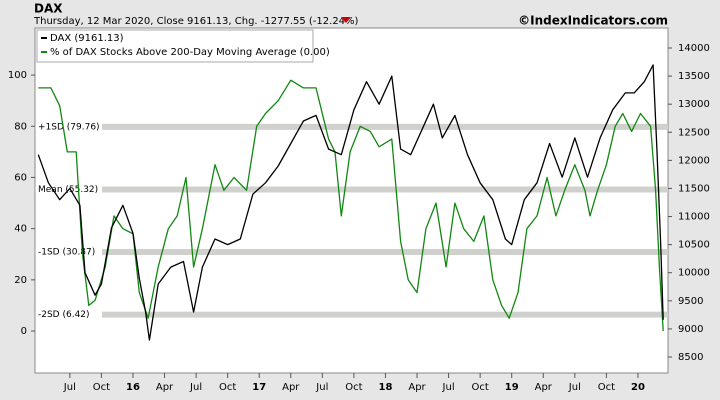 The height and width of the screenshot is (400, 720). What do you see at coordinates (694, 273) in the screenshot?
I see `y2-tick-label: 10000` at bounding box center [694, 273].